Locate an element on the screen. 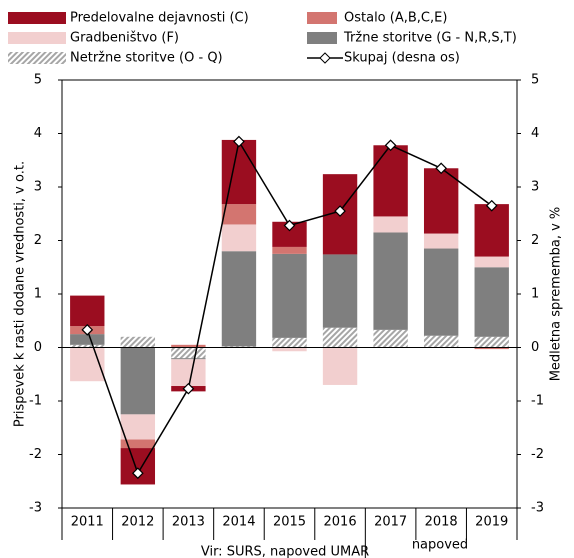  y2-tick-label: 3 is located at coordinates (535, 187).